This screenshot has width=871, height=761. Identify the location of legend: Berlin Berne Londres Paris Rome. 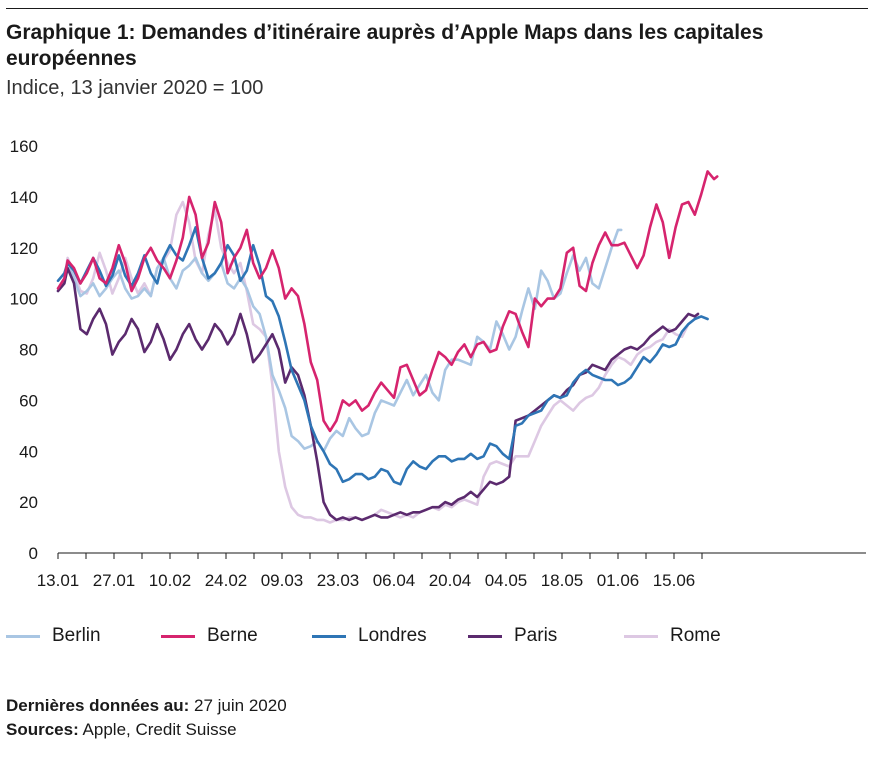
(436, 636).